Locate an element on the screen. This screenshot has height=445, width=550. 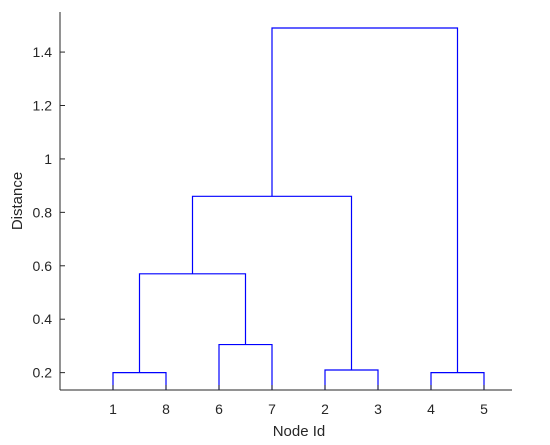
y-tick-label: 0.6 is located at coordinates (43, 266).